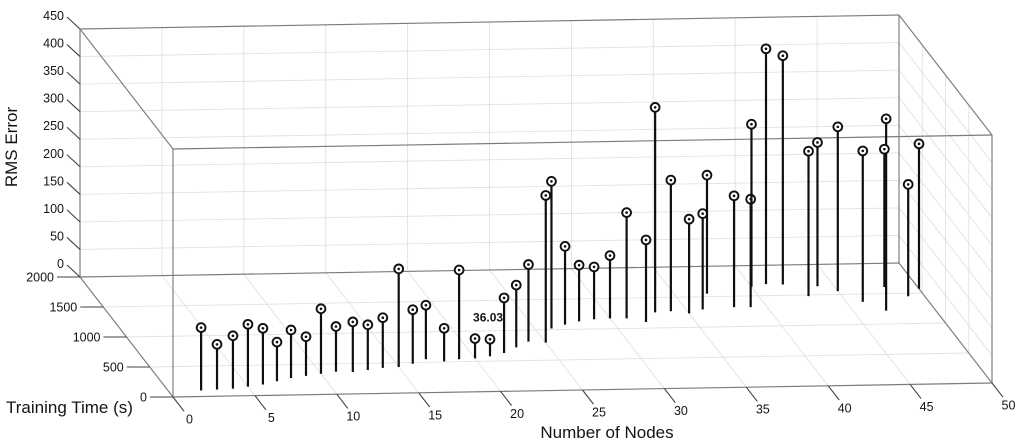  I want to click on z-tick-label: 100, so click(53, 209).